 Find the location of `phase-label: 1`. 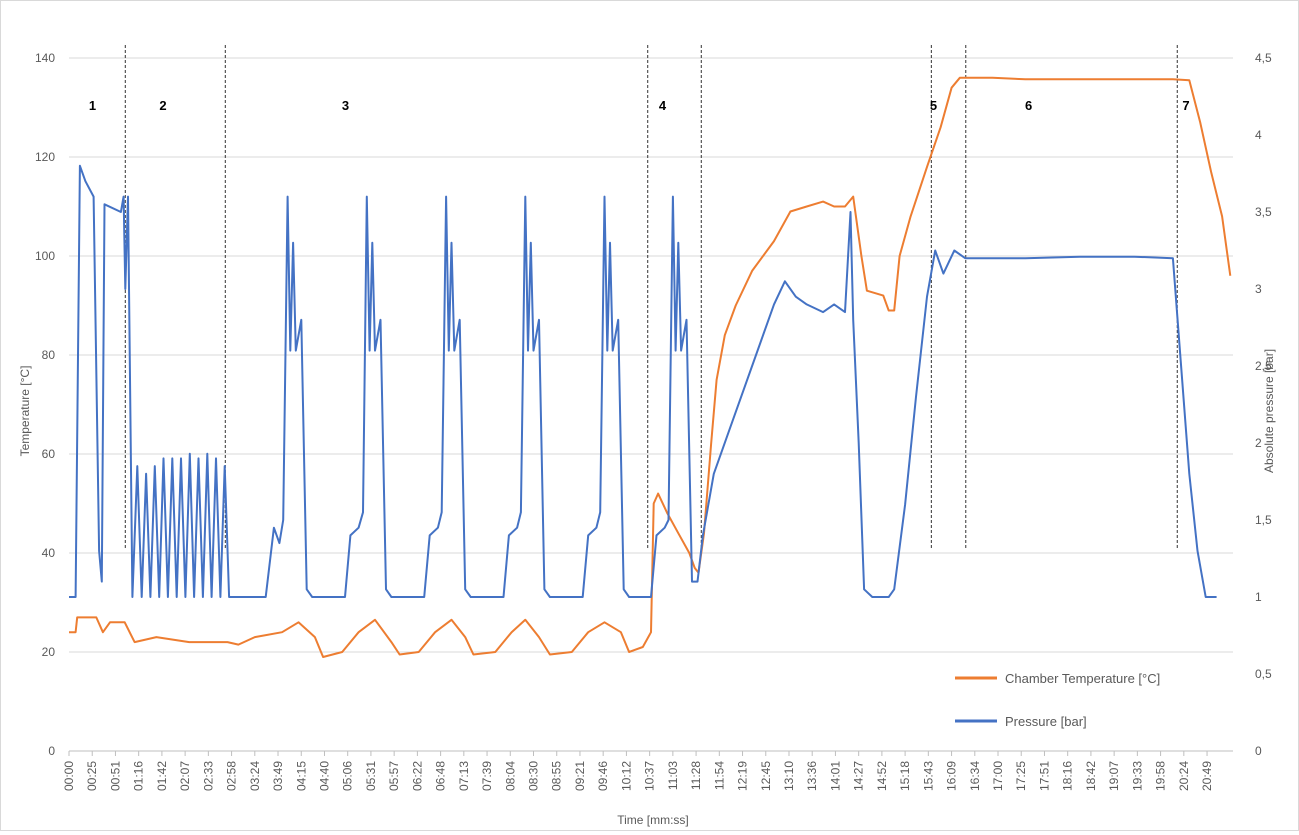

phase-label: 1 is located at coordinates (92, 105).